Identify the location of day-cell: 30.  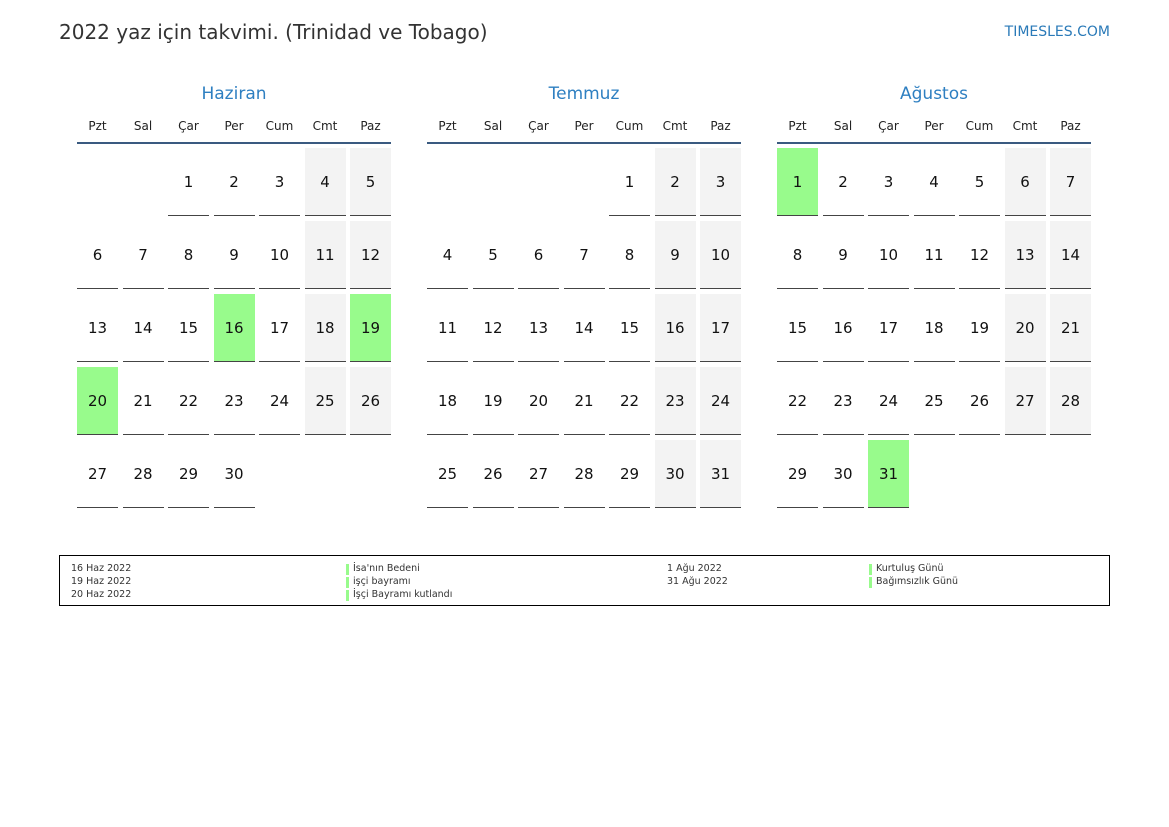
(843, 474).